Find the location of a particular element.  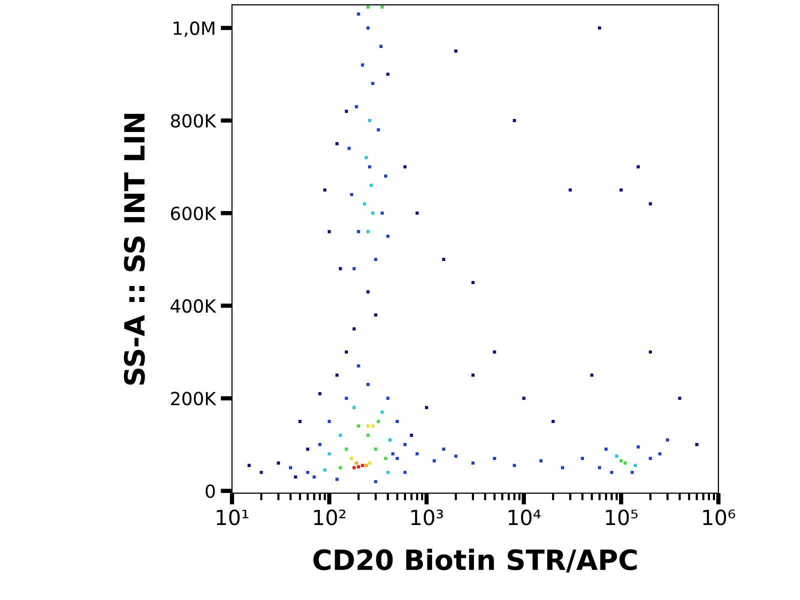

x-axis-title: CD20 Biotin STR/APC is located at coordinates (475, 560).